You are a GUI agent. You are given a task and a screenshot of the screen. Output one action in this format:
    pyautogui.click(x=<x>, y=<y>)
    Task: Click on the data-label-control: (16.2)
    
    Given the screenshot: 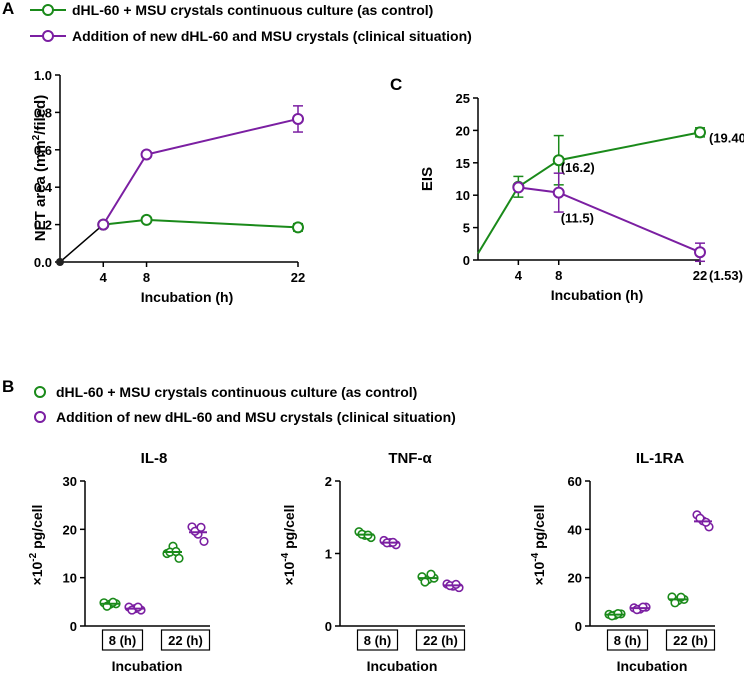 What is the action you would take?
    pyautogui.click(x=578, y=167)
    